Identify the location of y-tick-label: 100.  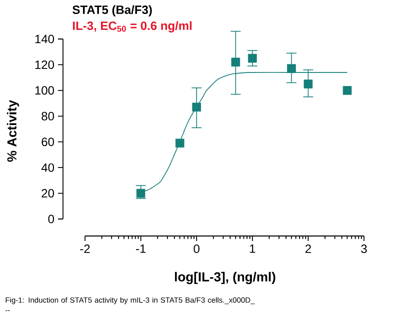
(44, 90).